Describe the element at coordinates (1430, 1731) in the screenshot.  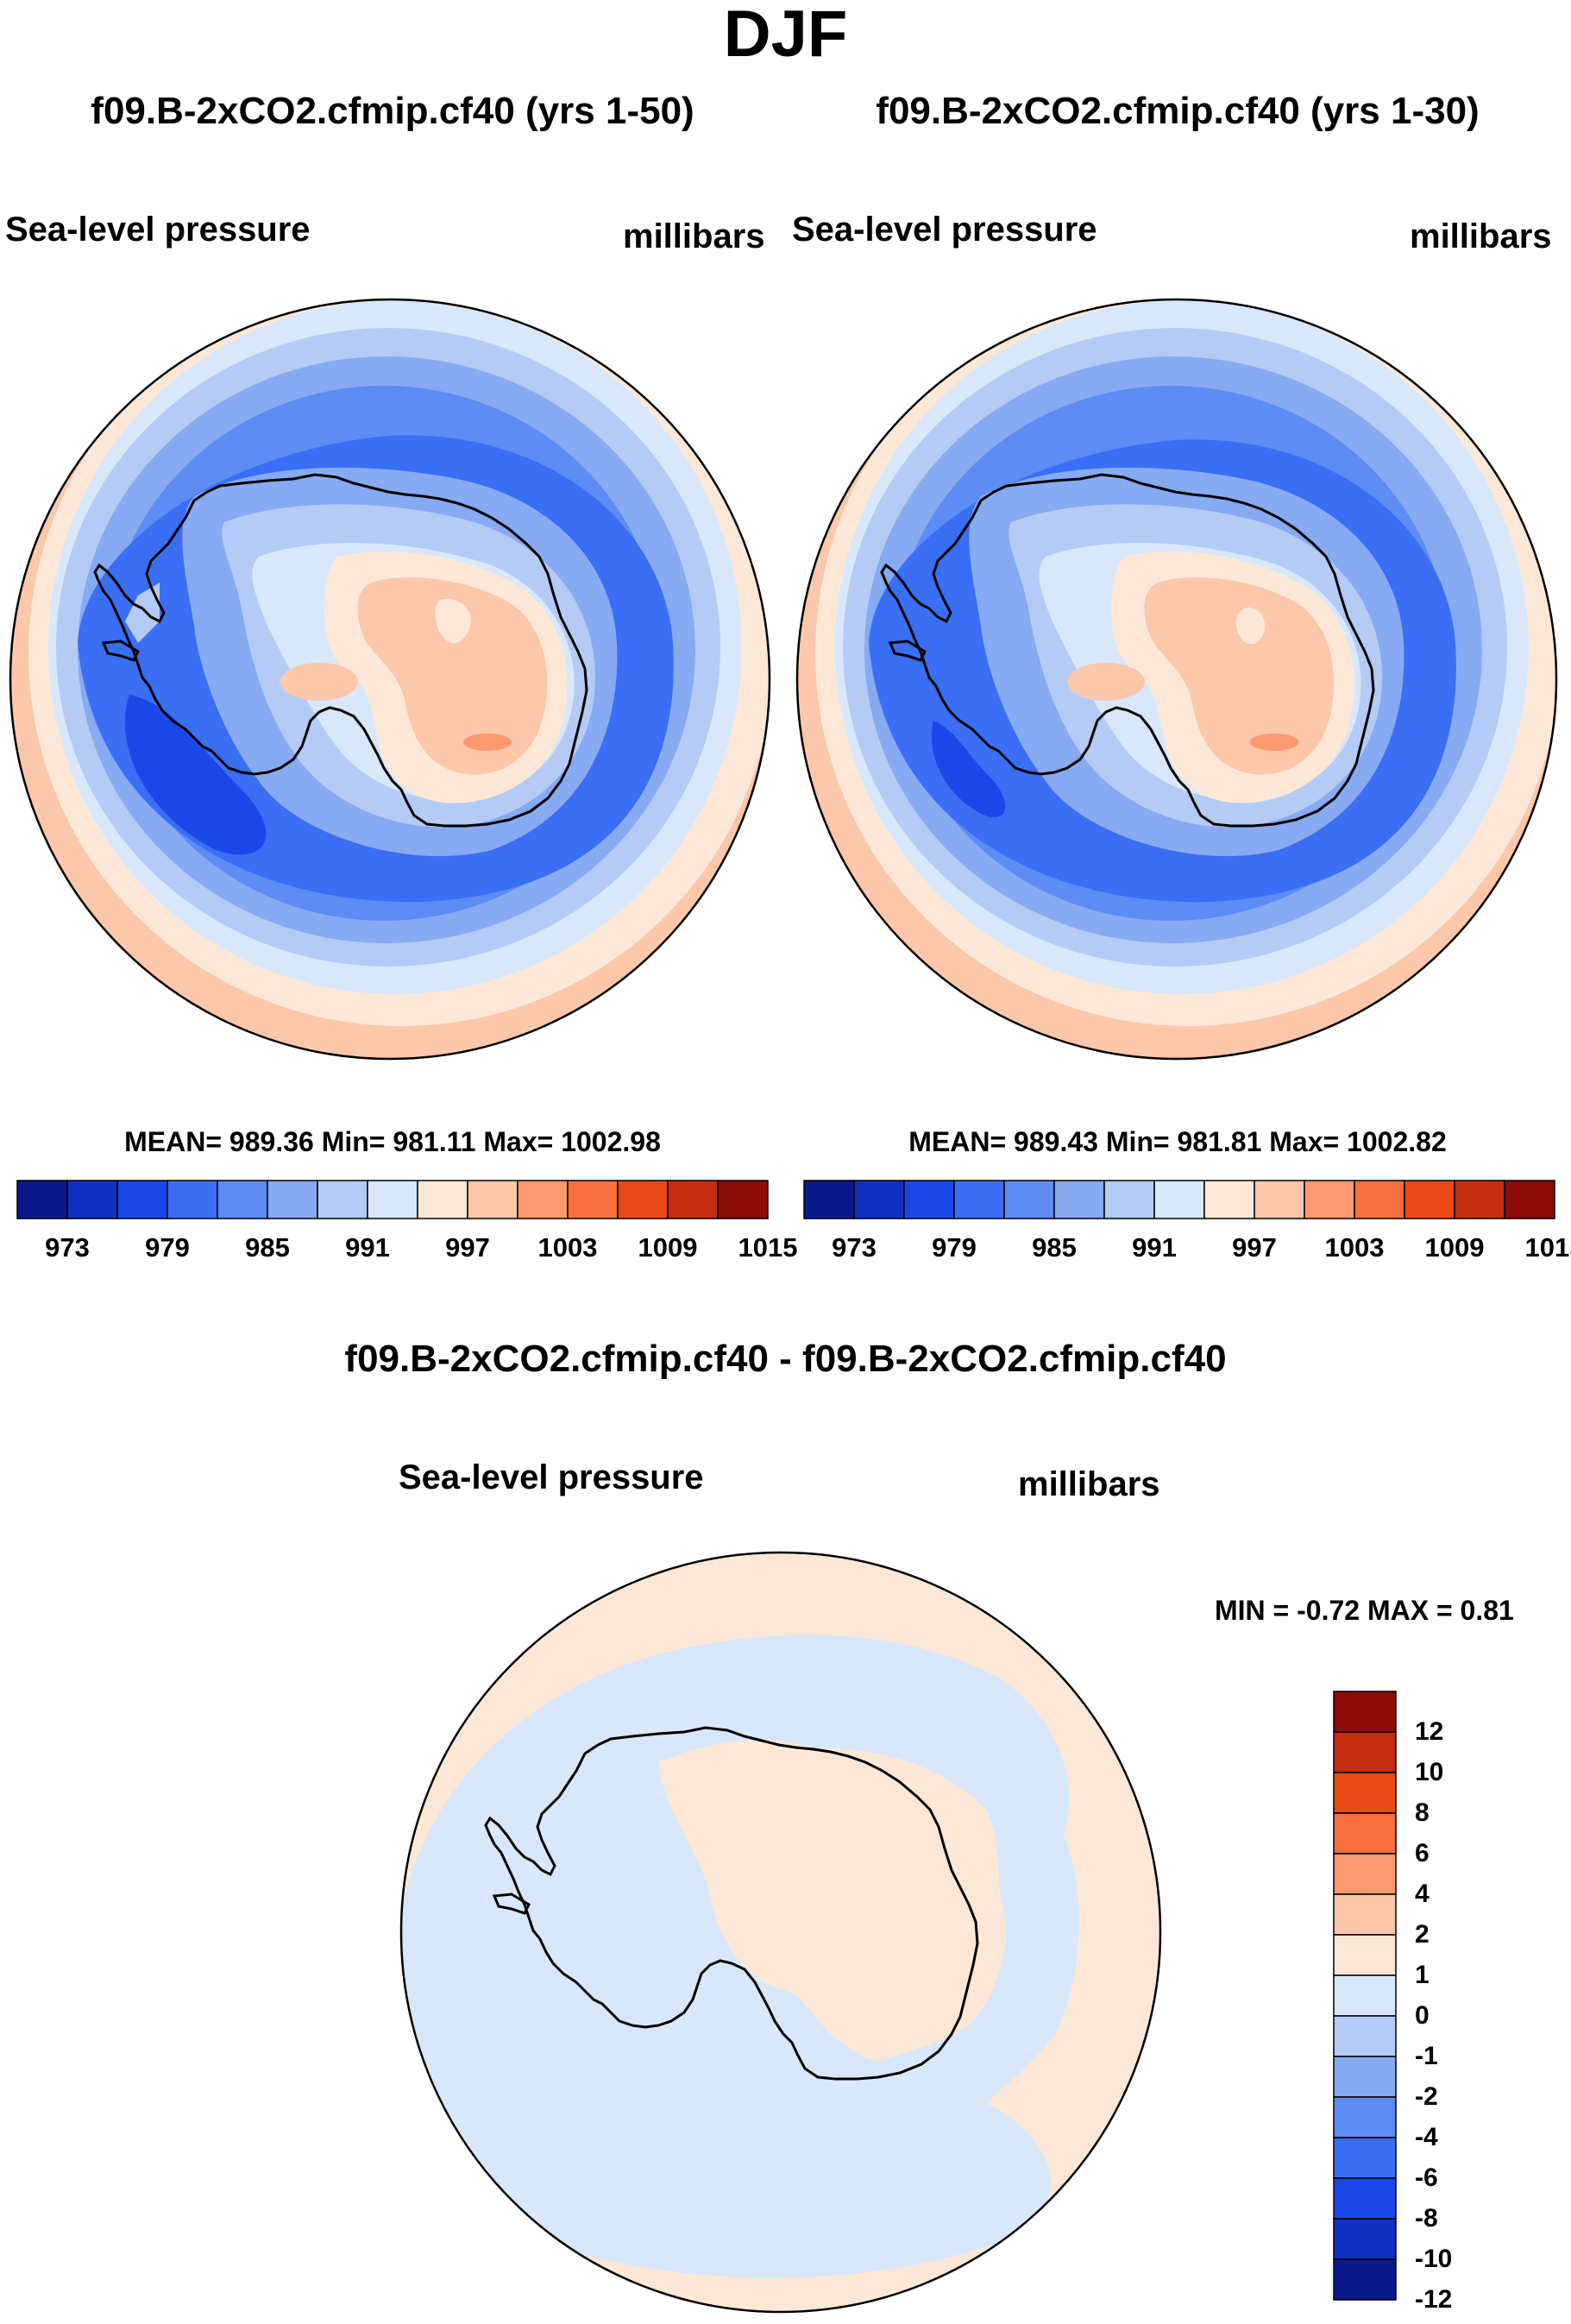
I see `diff-colorbar-tick-label: 12` at that location.